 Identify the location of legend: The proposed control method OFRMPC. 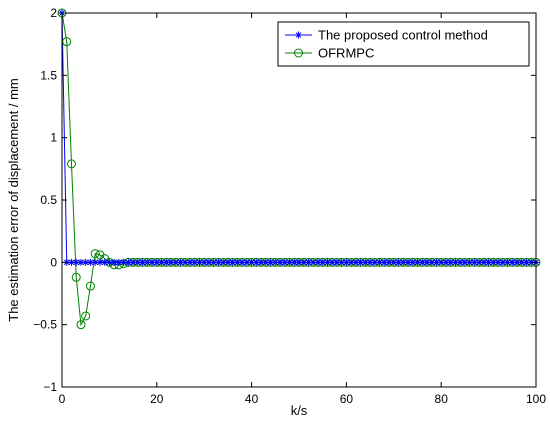
(403, 44).